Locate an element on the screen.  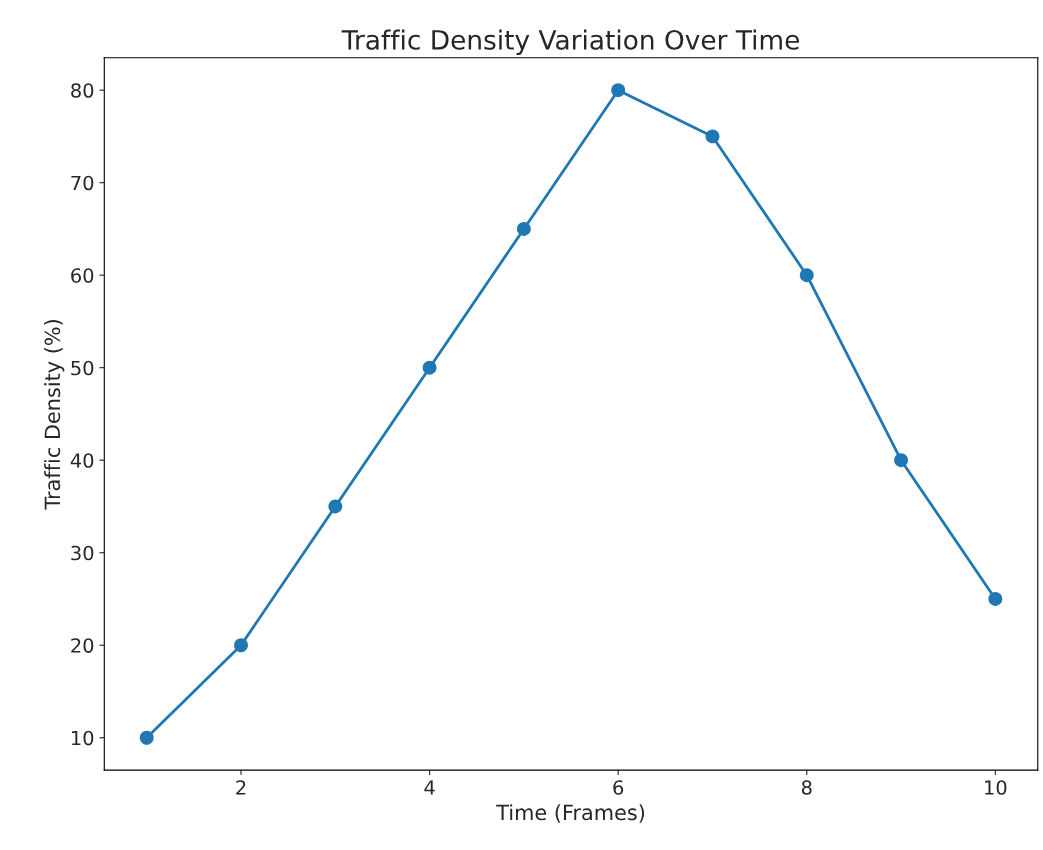
x-tick-label: 2 is located at coordinates (241, 787).